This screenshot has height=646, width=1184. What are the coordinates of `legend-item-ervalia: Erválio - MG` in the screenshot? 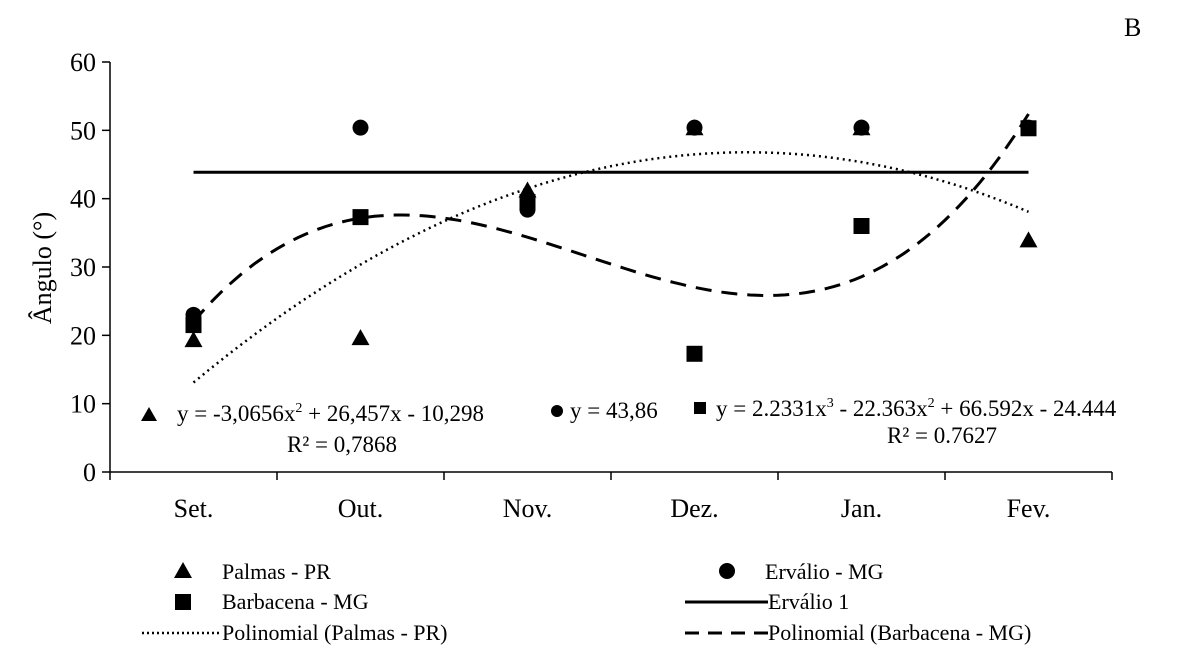 It's located at (801, 571).